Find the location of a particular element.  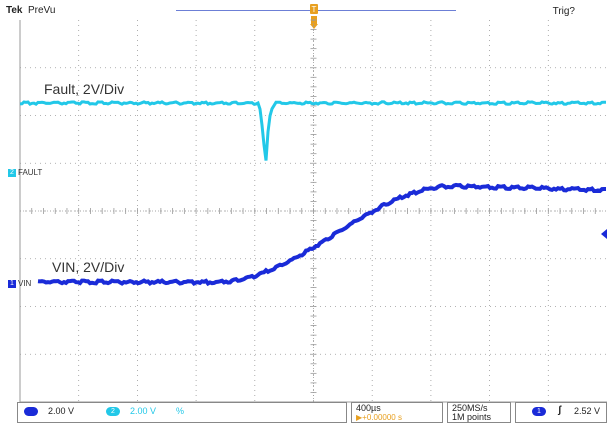

ch1-pill is located at coordinates (31, 411).